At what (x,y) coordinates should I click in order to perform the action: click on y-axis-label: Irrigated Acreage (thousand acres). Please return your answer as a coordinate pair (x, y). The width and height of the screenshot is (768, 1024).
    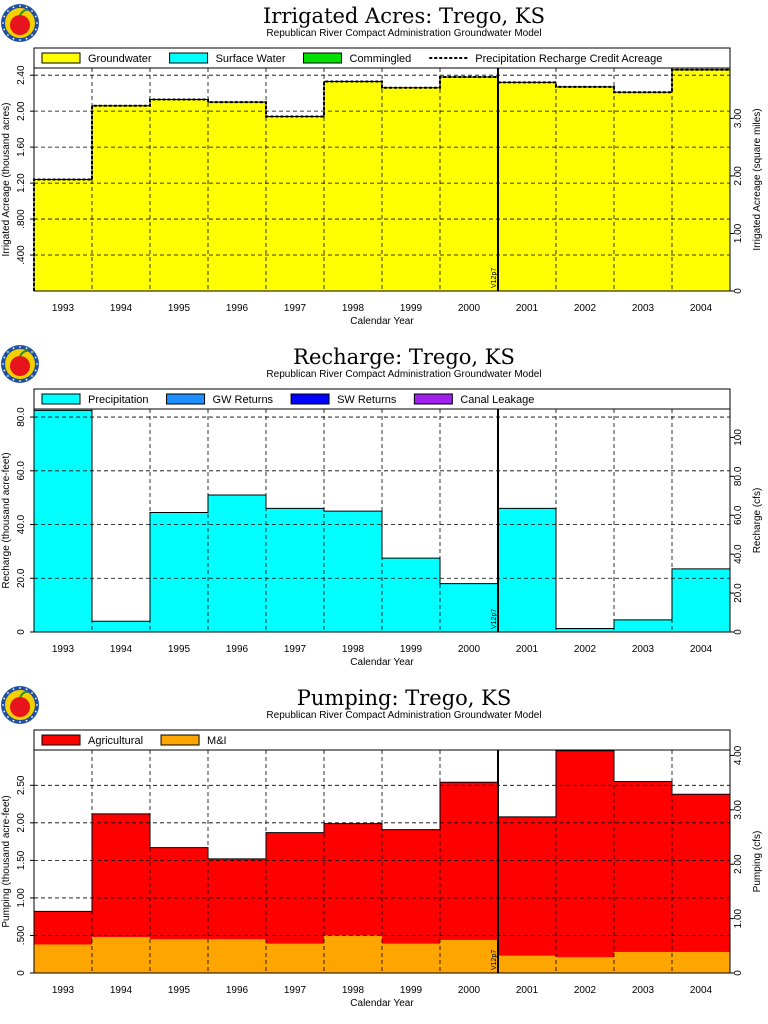
    Looking at the image, I should click on (6, 180).